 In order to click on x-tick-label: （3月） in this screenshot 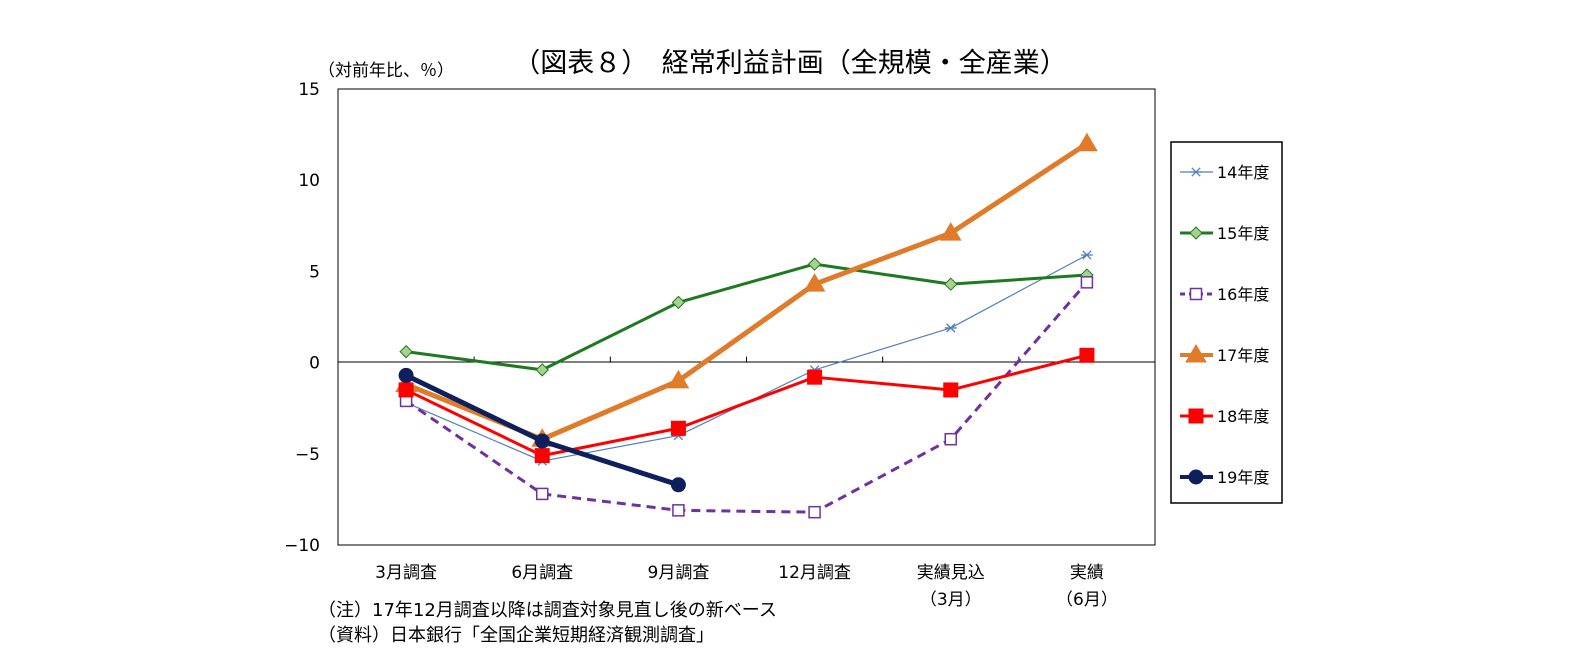, I will do `click(951, 600)`.